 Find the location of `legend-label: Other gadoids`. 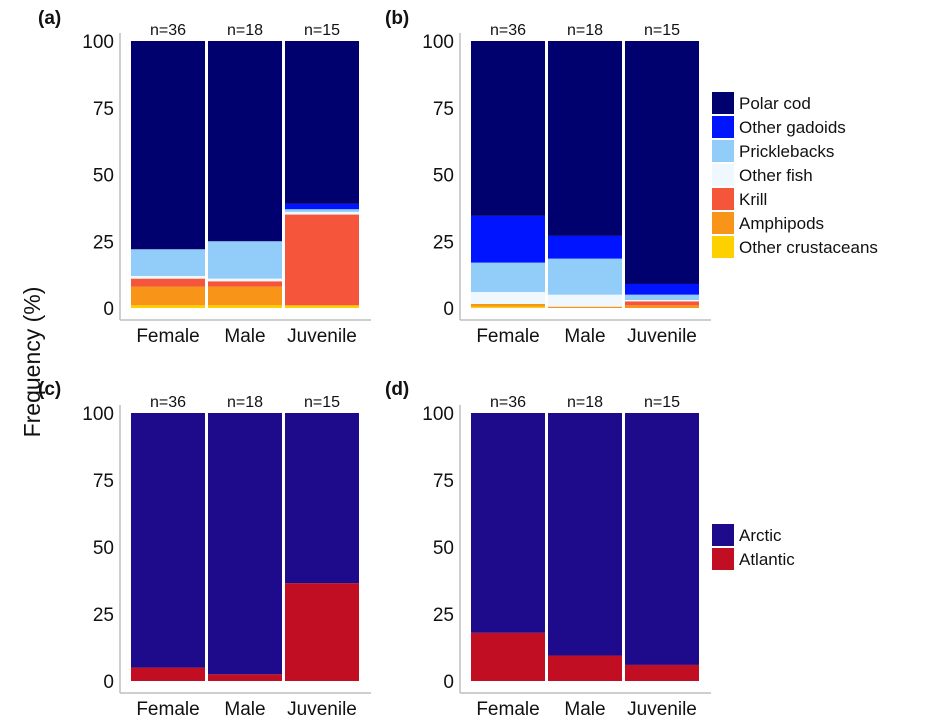

legend-label: Other gadoids is located at coordinates (792, 127).